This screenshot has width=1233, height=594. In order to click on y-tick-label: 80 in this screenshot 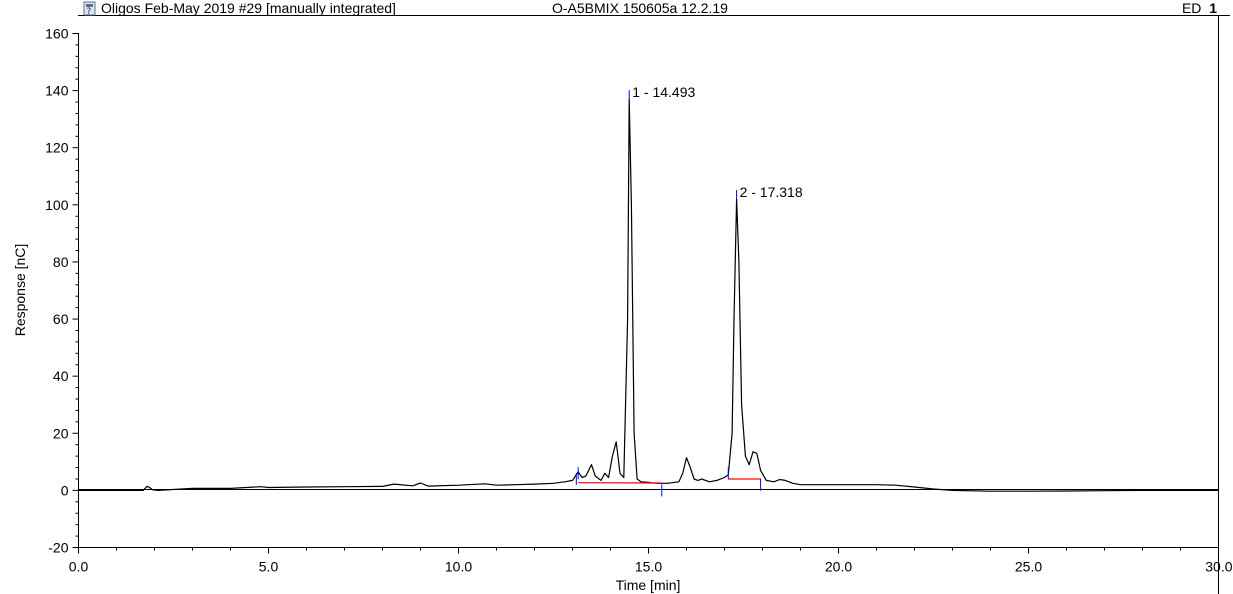, I will do `click(61, 262)`.